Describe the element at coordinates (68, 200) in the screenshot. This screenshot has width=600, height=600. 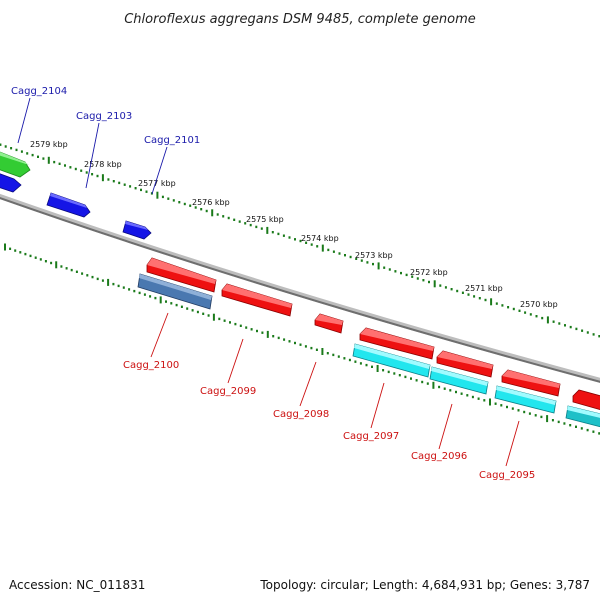
I see `gene-cagg-2103-top` at that location.